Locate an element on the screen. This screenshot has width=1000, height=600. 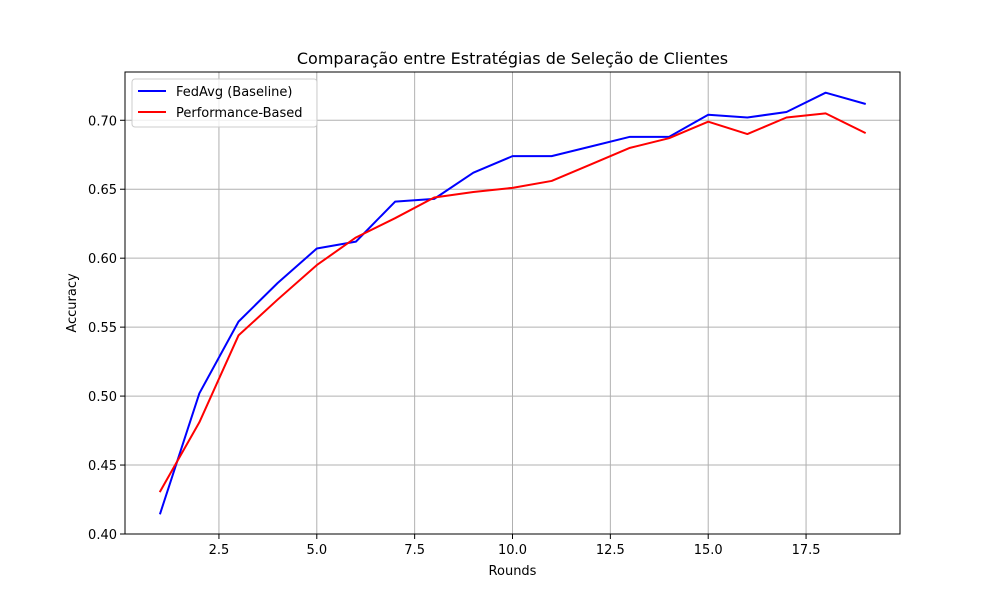
x-tick-label: 5.0 is located at coordinates (316, 550).